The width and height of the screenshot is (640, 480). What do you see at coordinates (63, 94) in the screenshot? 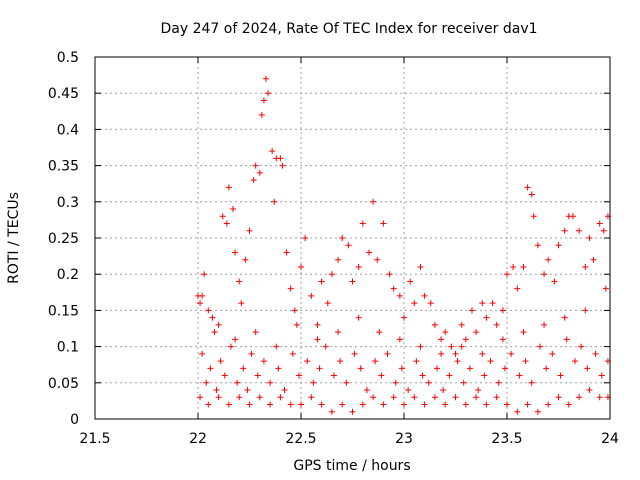
I see `y-tick-label: 0.45` at bounding box center [63, 94].